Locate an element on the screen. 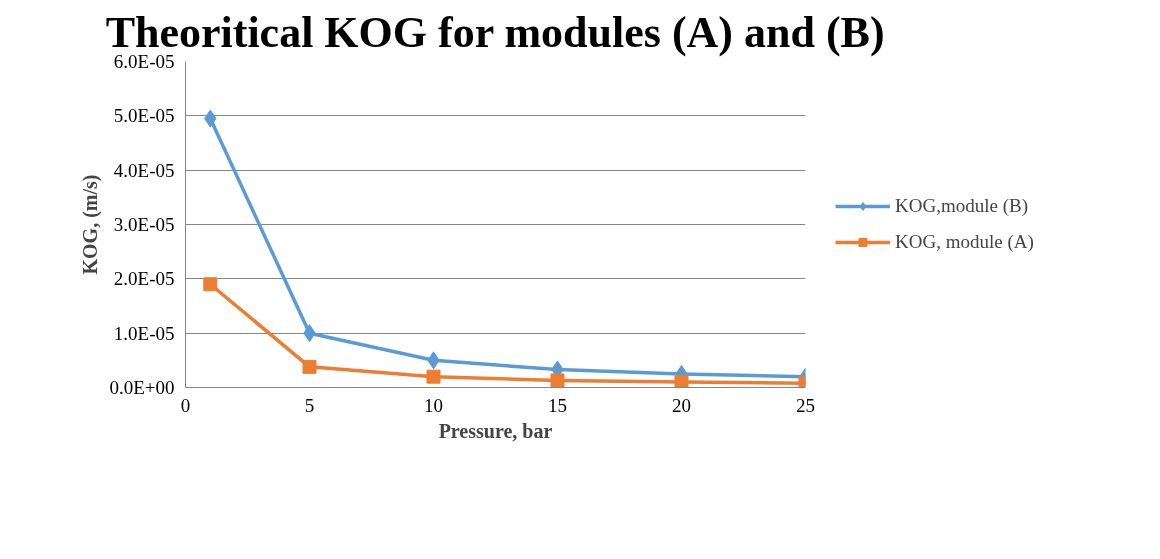 This screenshot has height=559, width=1160. y-tick-label: 1.0E-05 is located at coordinates (144, 333).